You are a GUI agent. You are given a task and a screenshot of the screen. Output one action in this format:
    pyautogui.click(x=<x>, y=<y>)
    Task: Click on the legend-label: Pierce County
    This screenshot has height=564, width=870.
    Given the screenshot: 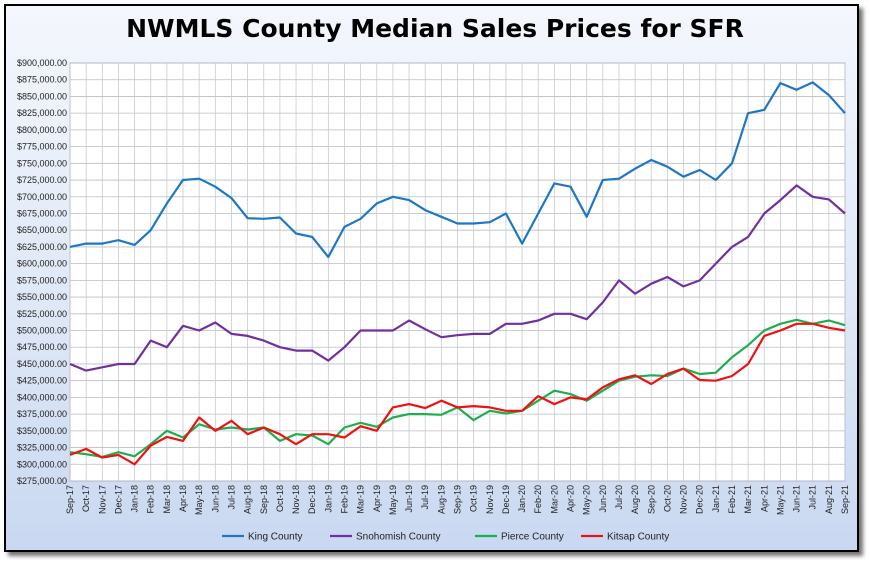 What is the action you would take?
    pyautogui.click(x=532, y=537)
    